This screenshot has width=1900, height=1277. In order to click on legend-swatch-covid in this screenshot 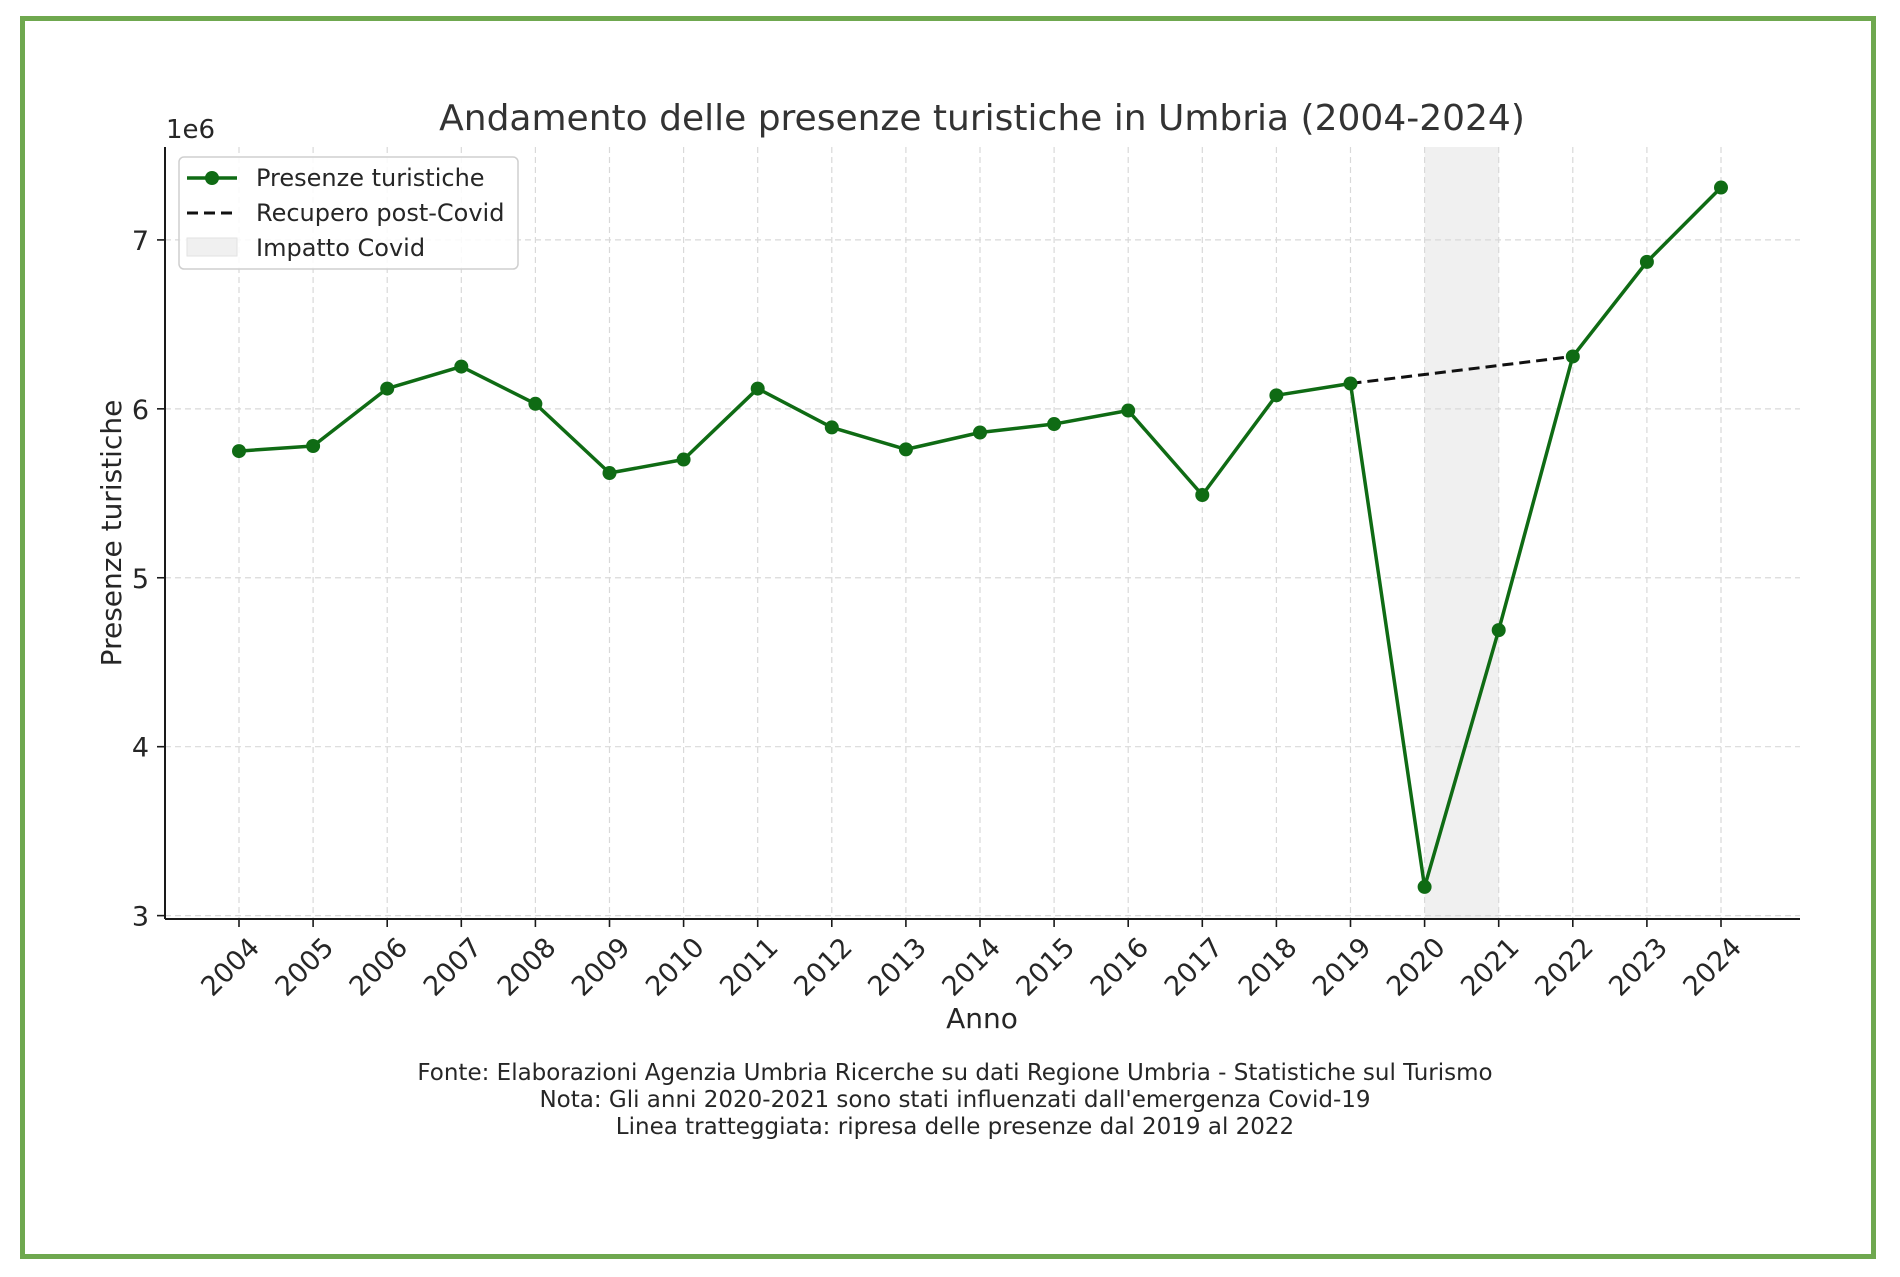, I will do `click(212, 247)`.